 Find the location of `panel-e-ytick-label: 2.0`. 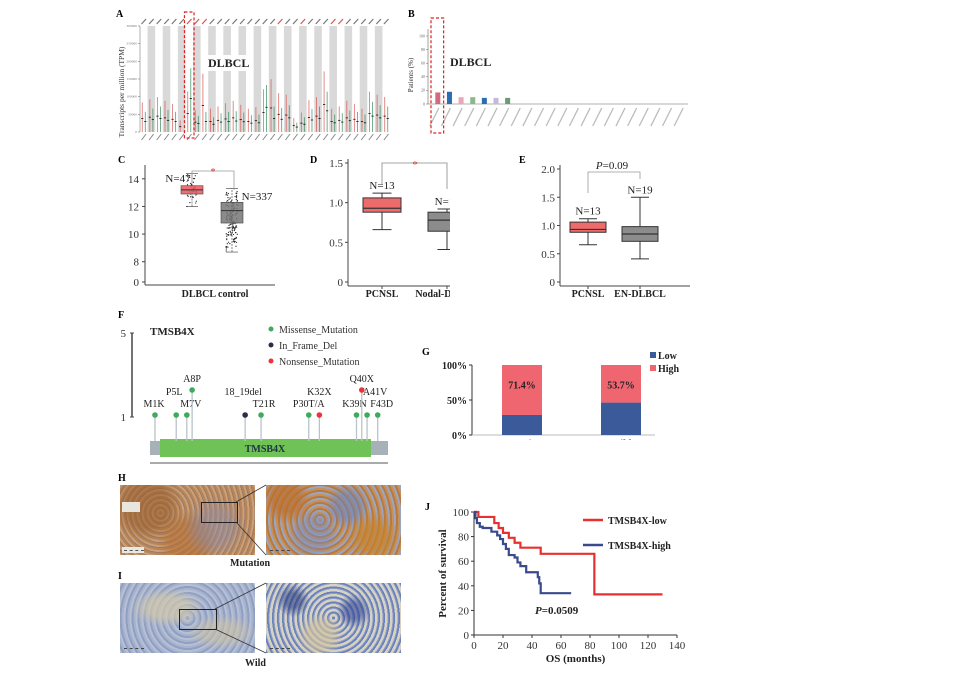

panel-e-ytick-label: 2.0 is located at coordinates (548, 170).